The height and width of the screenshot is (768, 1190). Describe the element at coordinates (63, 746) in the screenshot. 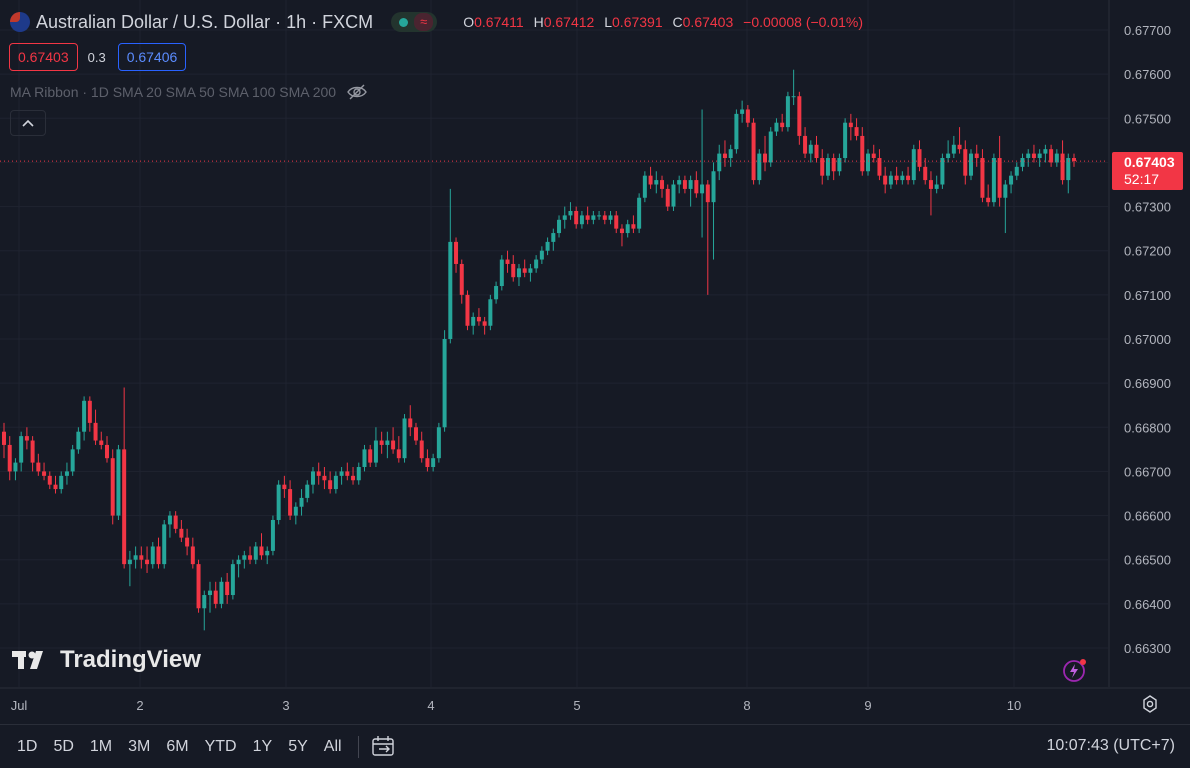

I see `timeframe-5d: 5D` at that location.